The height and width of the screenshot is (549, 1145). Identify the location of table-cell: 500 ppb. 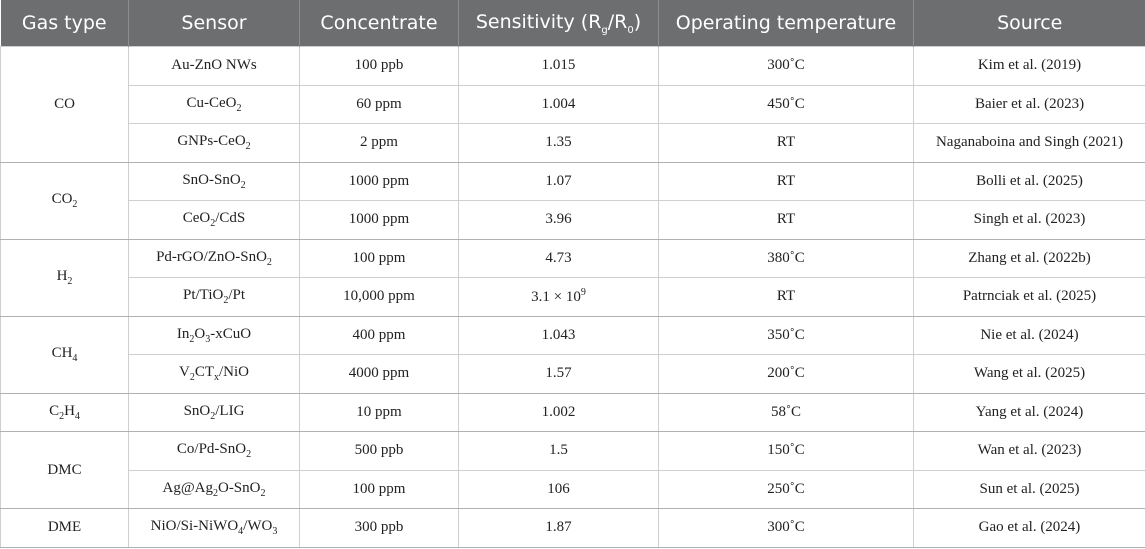
(379, 451).